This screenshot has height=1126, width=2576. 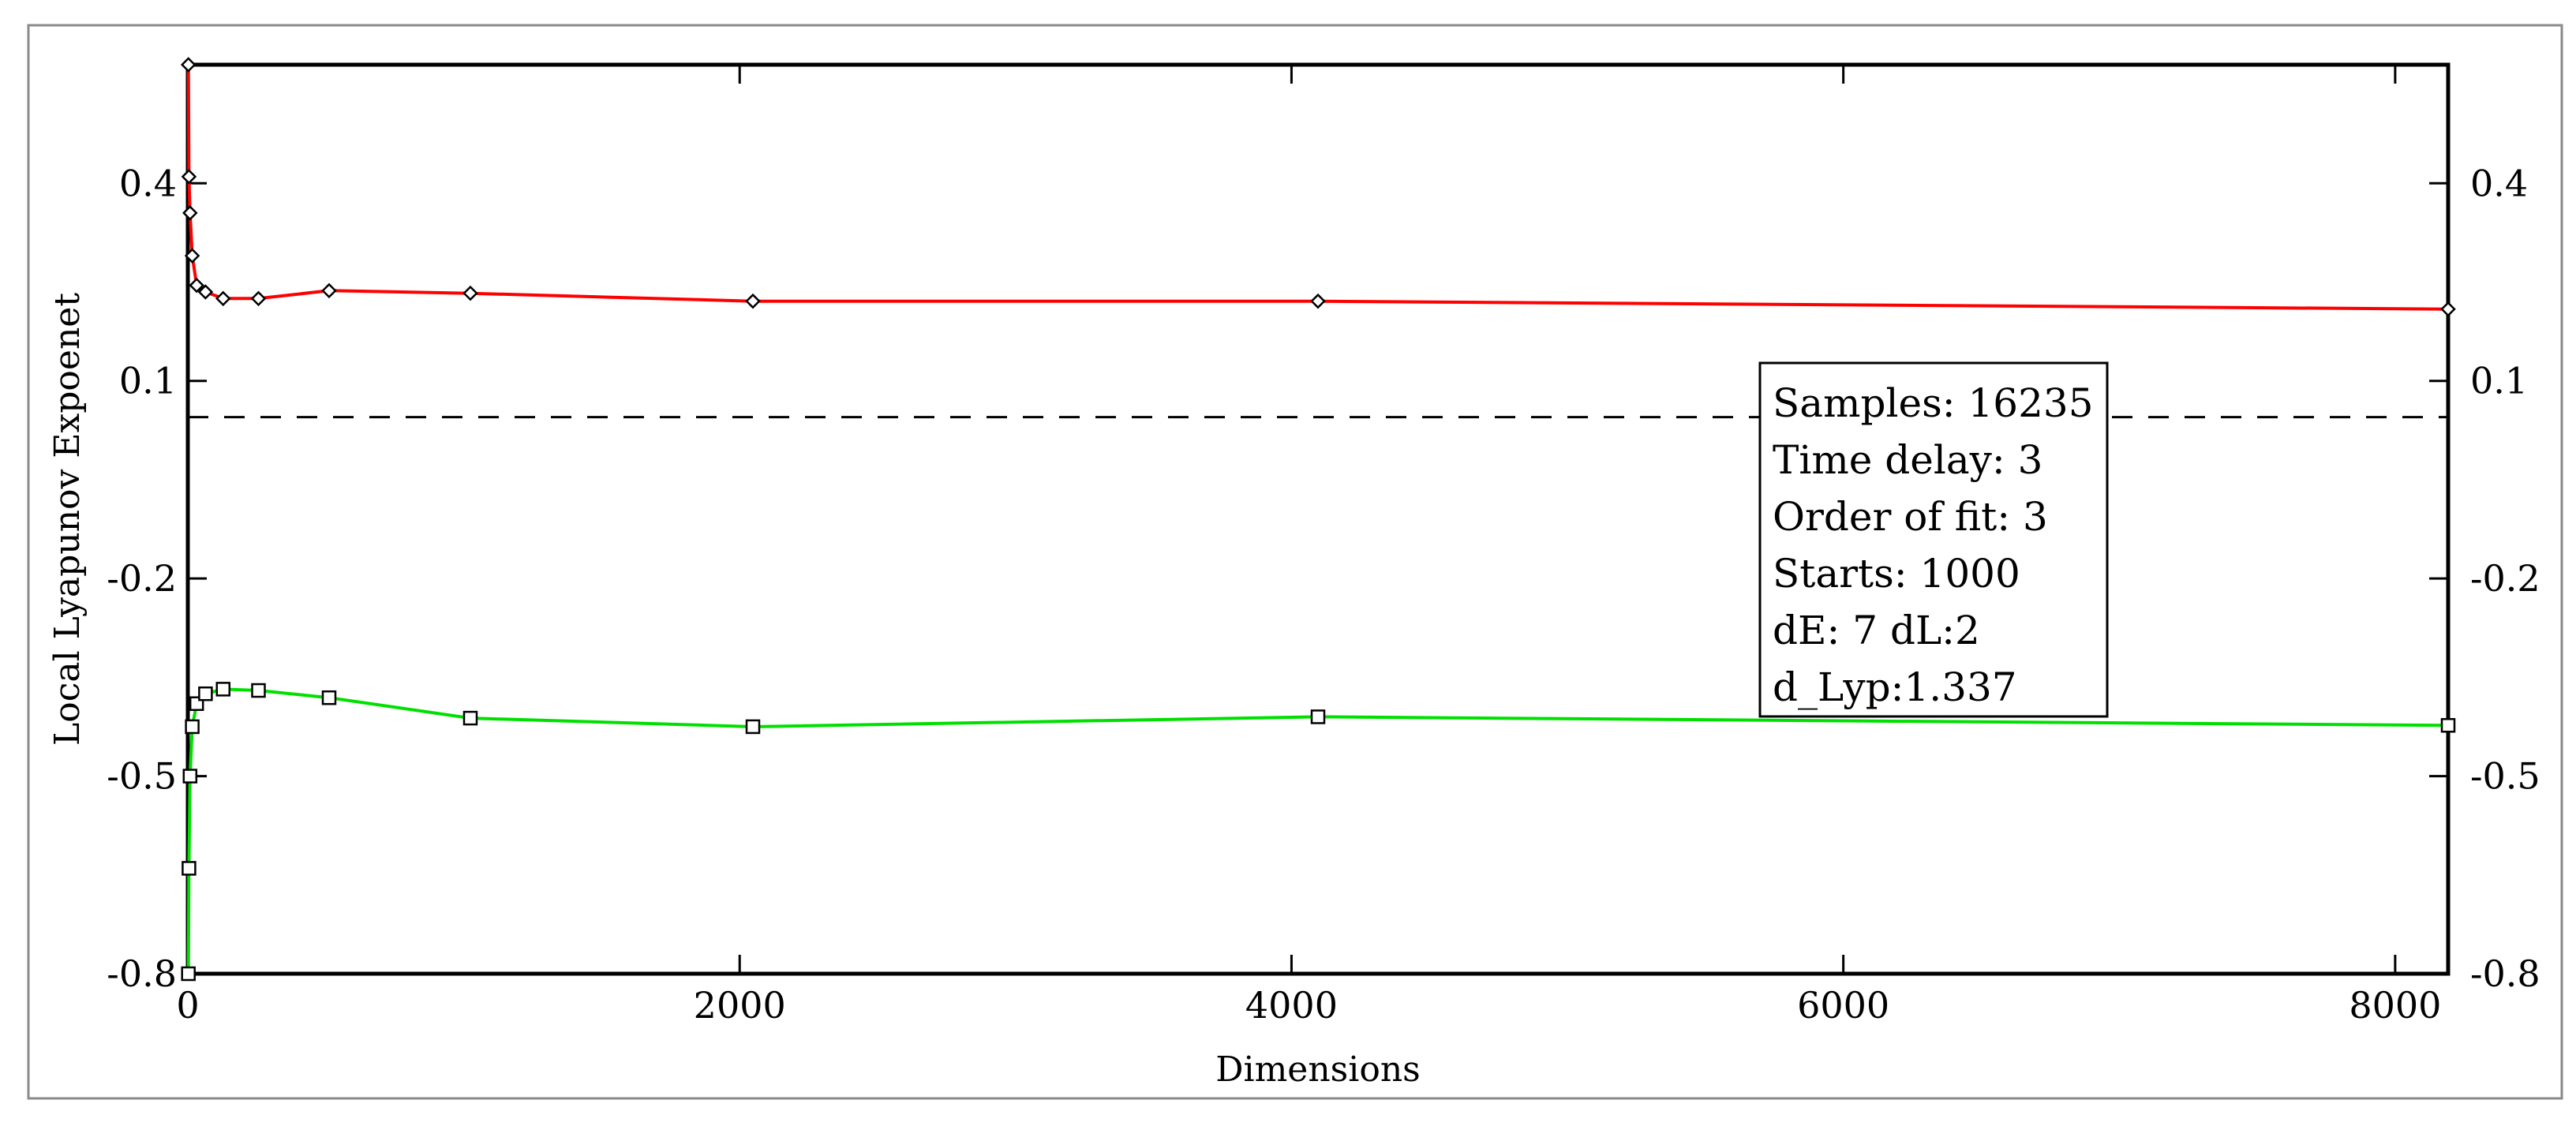 I want to click on x-tick-label-4000: 4000, so click(x=1291, y=1005).